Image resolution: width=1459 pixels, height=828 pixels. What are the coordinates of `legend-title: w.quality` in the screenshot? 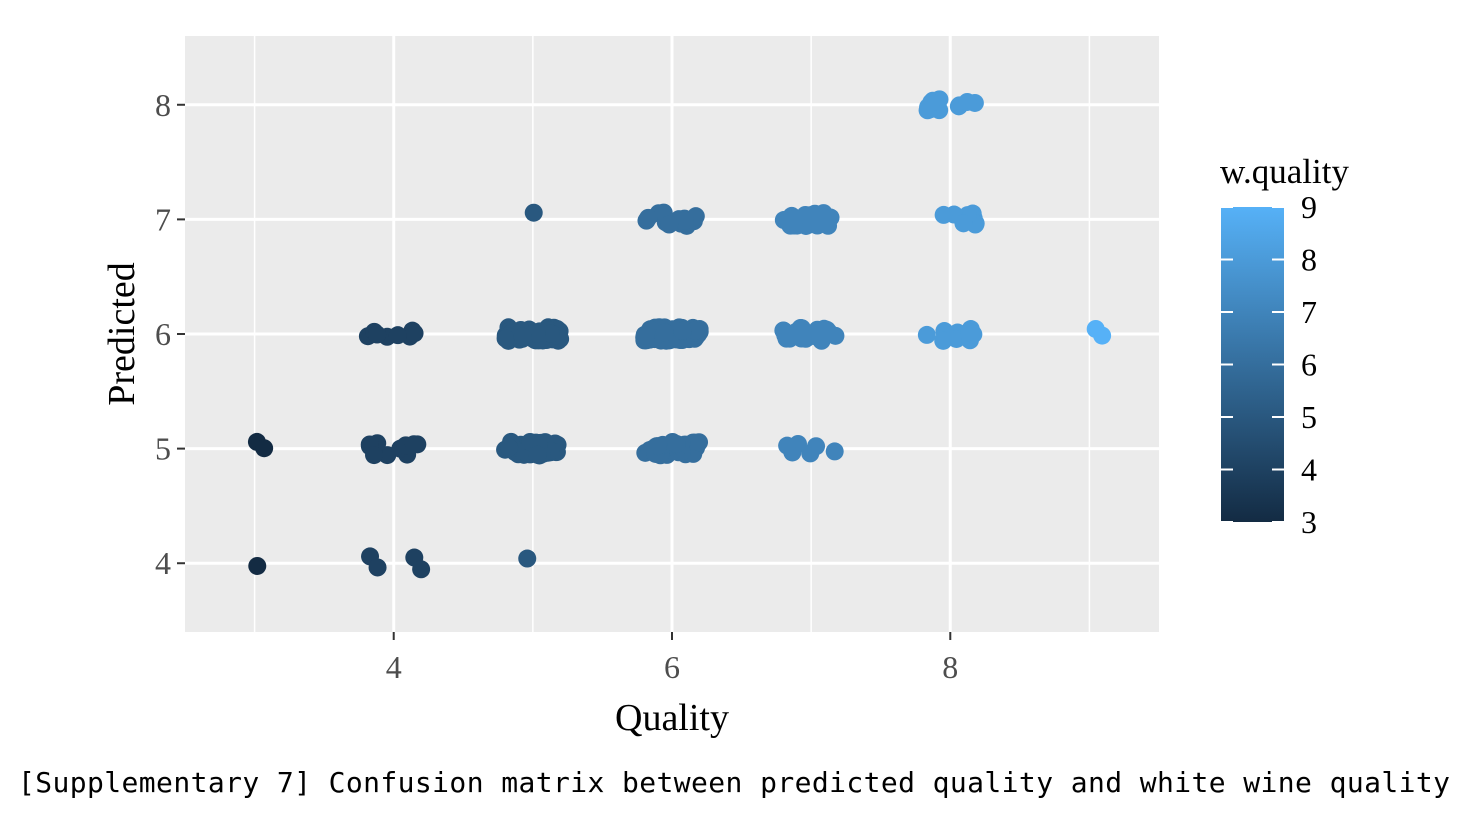 It's located at (1284, 171).